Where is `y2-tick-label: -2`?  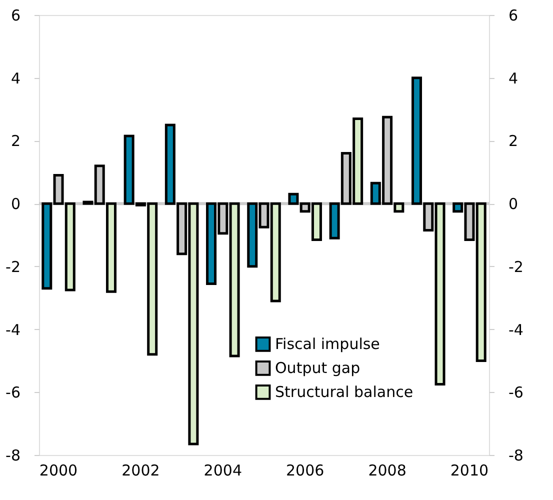 y2-tick-label: -2 is located at coordinates (516, 267).